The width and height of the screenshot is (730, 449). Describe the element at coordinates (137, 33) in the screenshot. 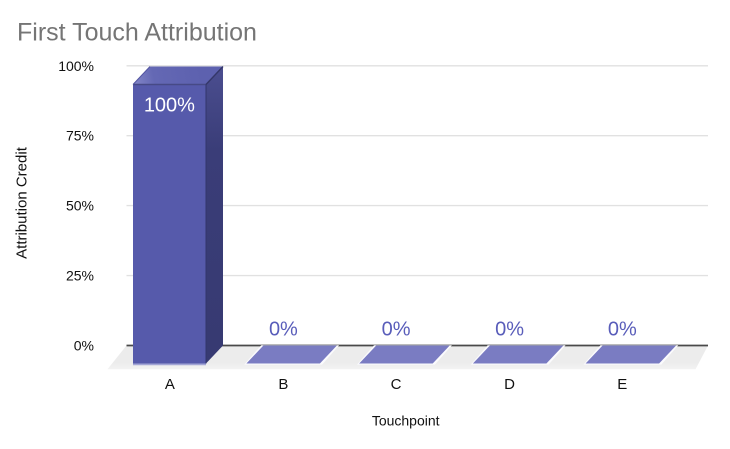

I see `svg-text: First Touch Attribution` at that location.